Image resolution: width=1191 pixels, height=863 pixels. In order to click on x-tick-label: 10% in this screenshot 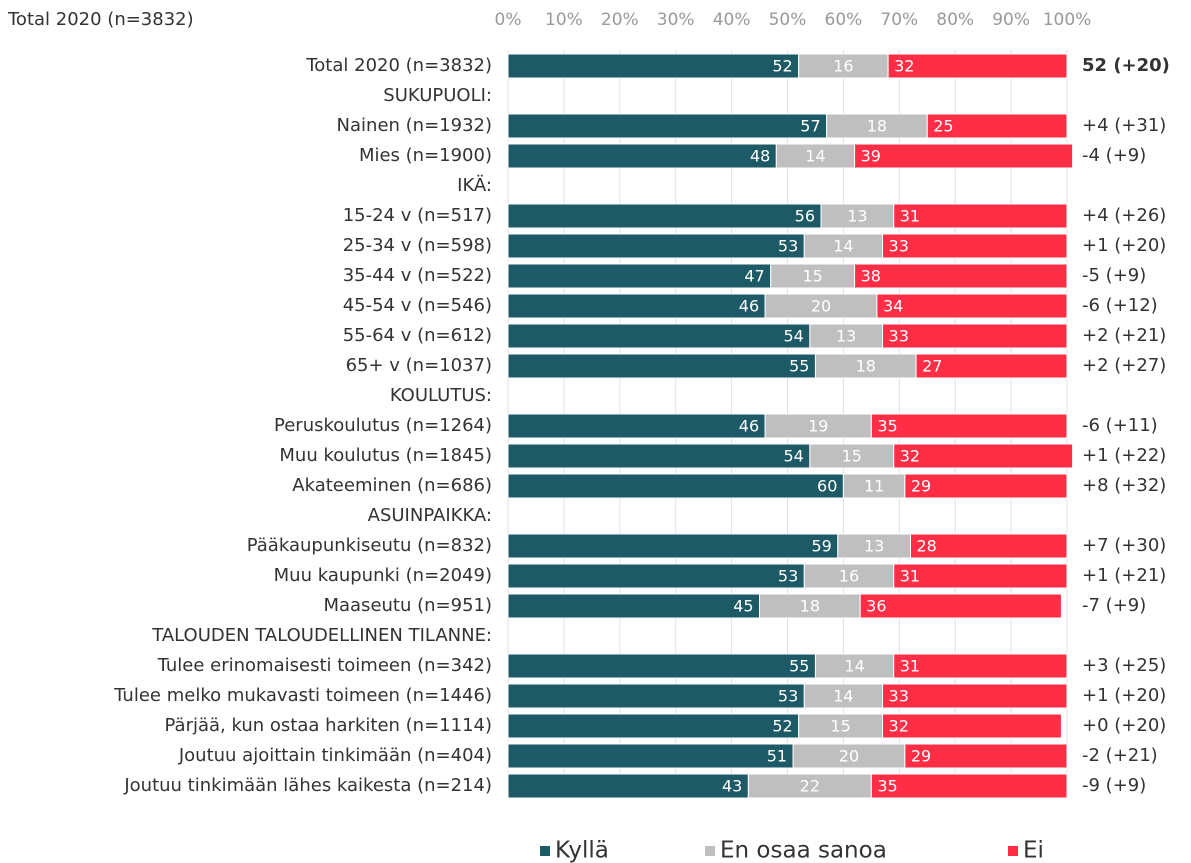, I will do `click(564, 20)`.